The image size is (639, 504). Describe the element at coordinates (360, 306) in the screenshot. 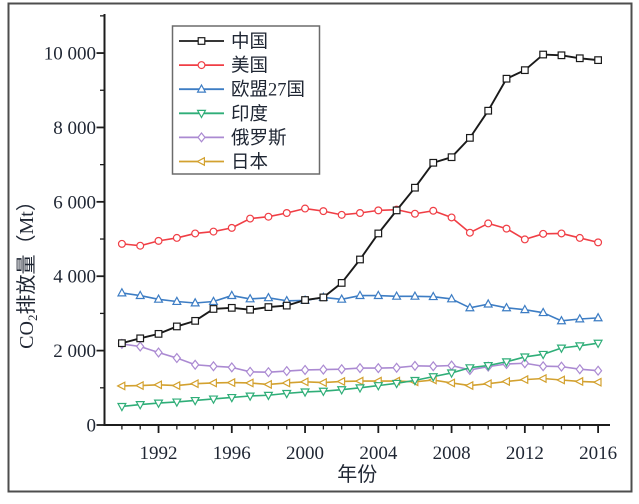

I see `series-eu27` at that location.